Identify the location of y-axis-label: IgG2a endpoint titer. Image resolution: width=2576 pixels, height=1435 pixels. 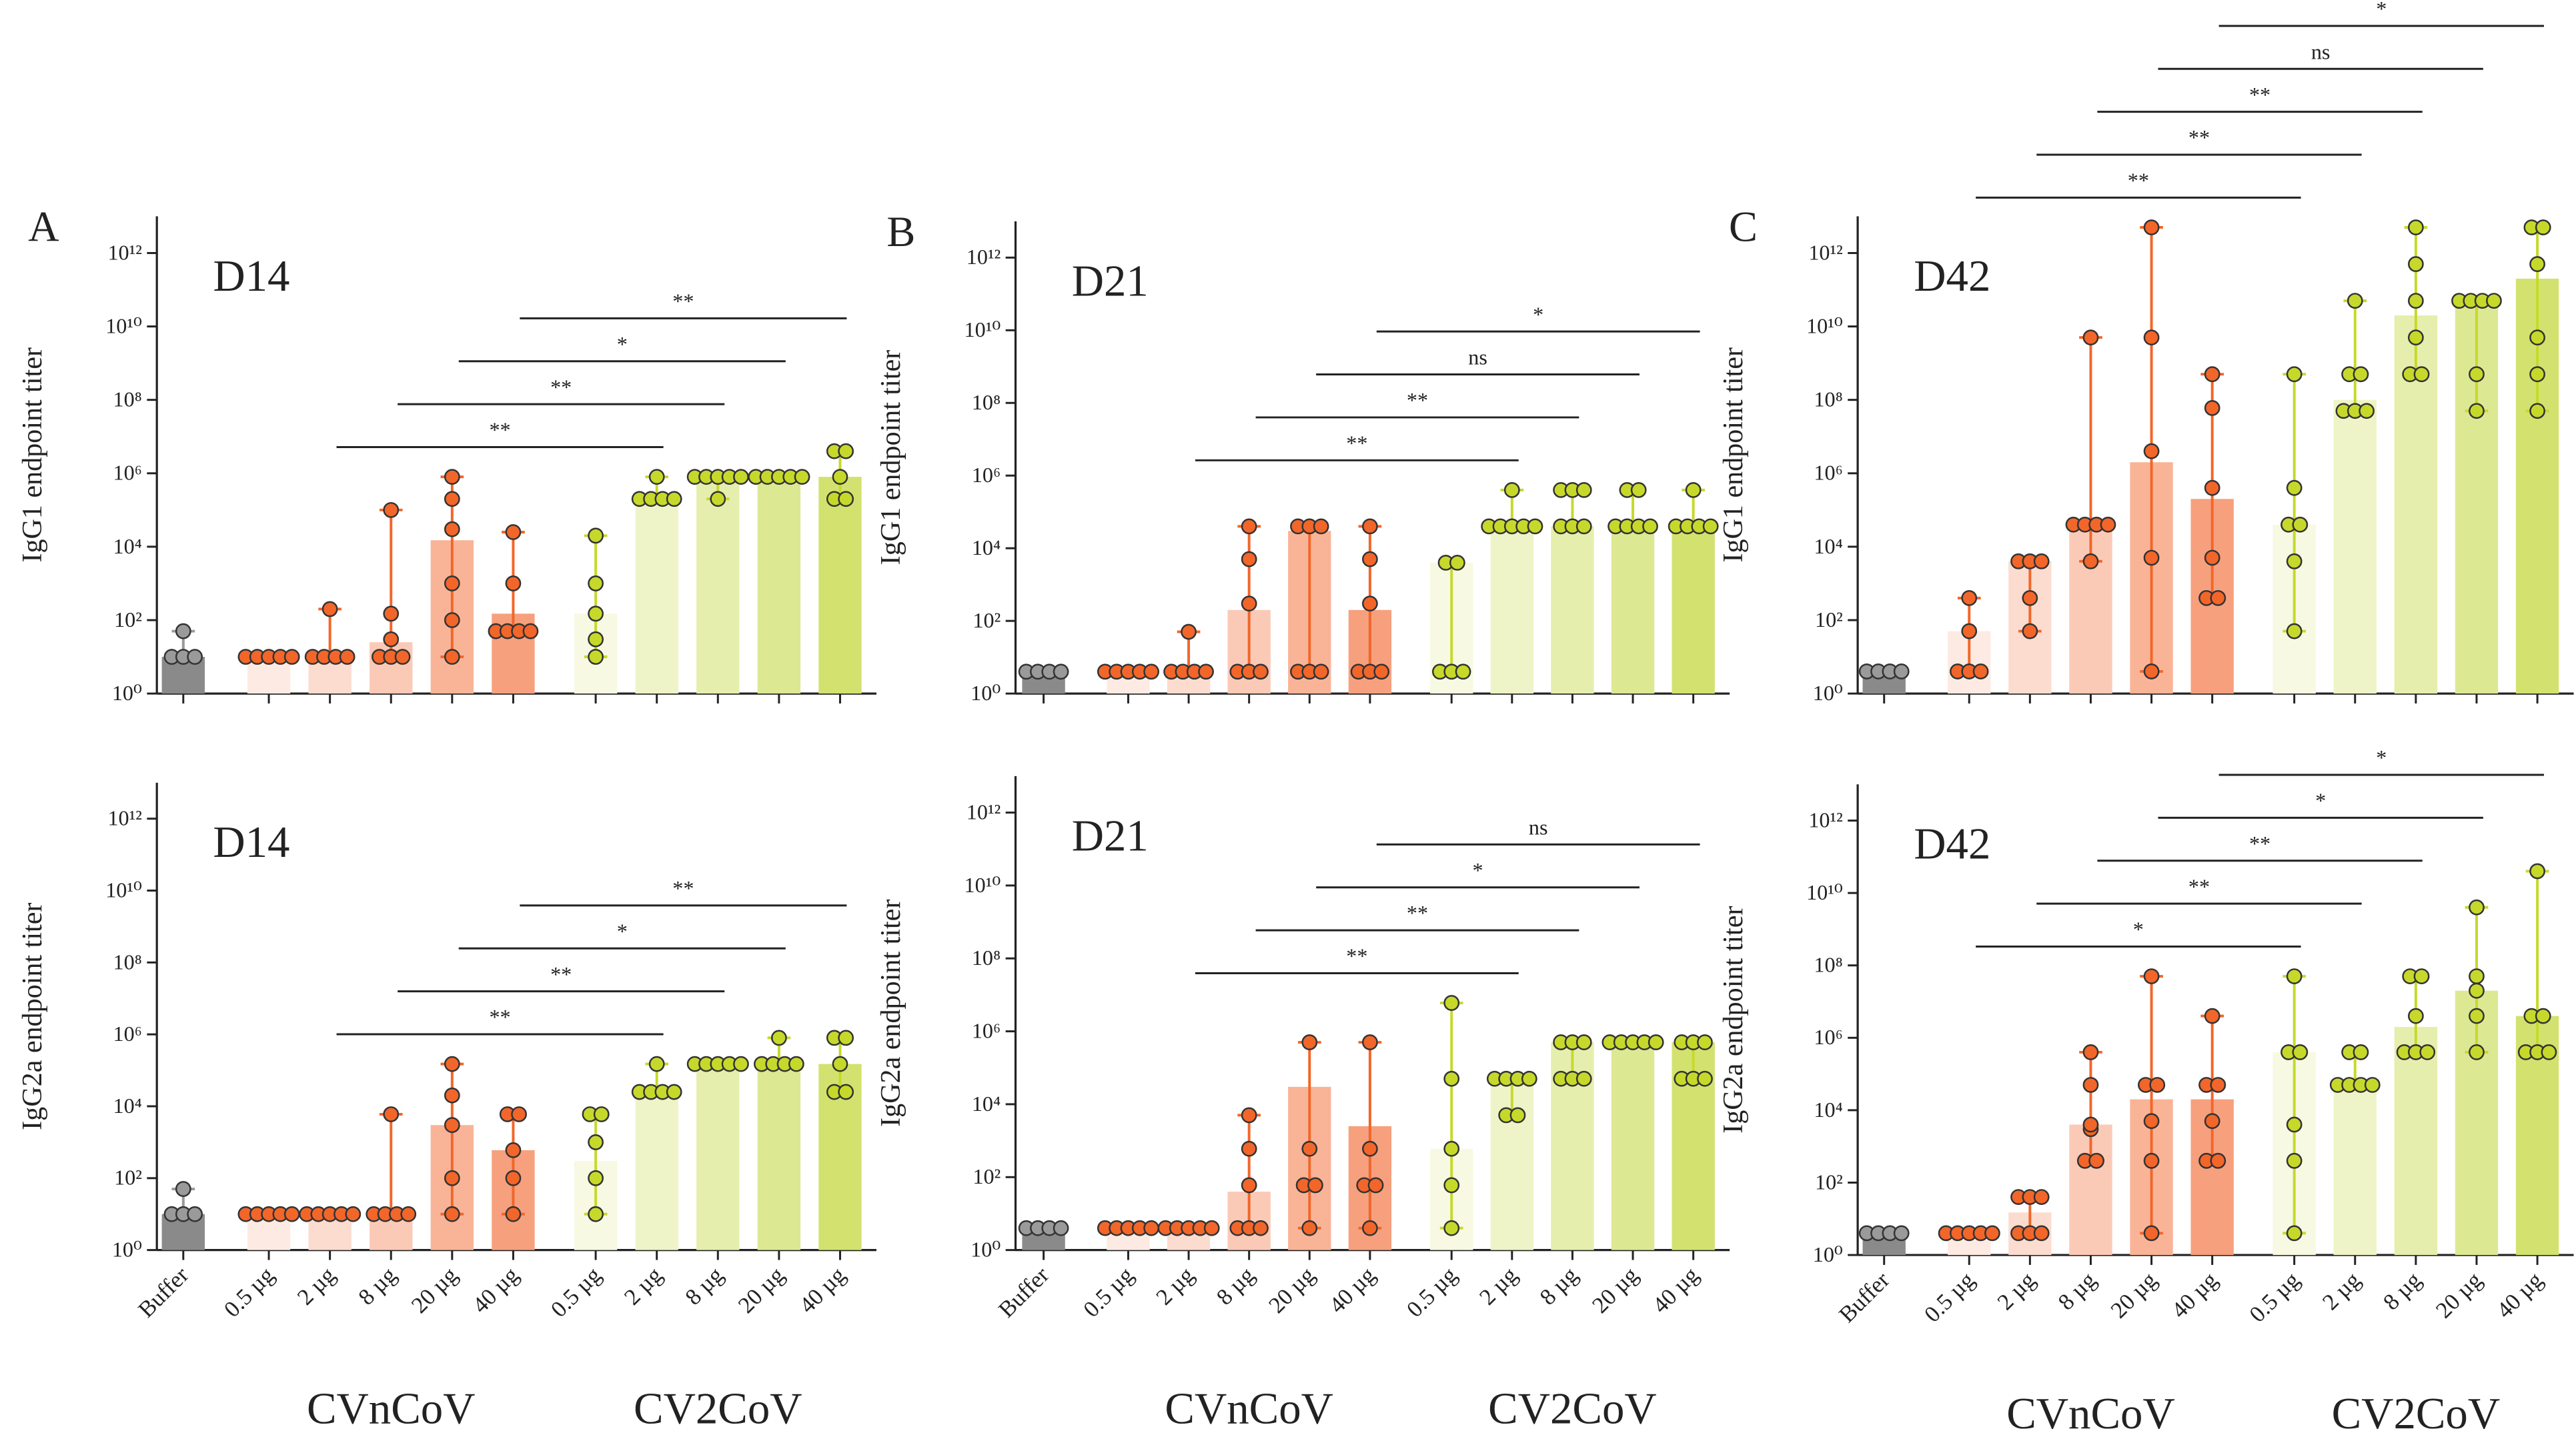
(32, 1016).